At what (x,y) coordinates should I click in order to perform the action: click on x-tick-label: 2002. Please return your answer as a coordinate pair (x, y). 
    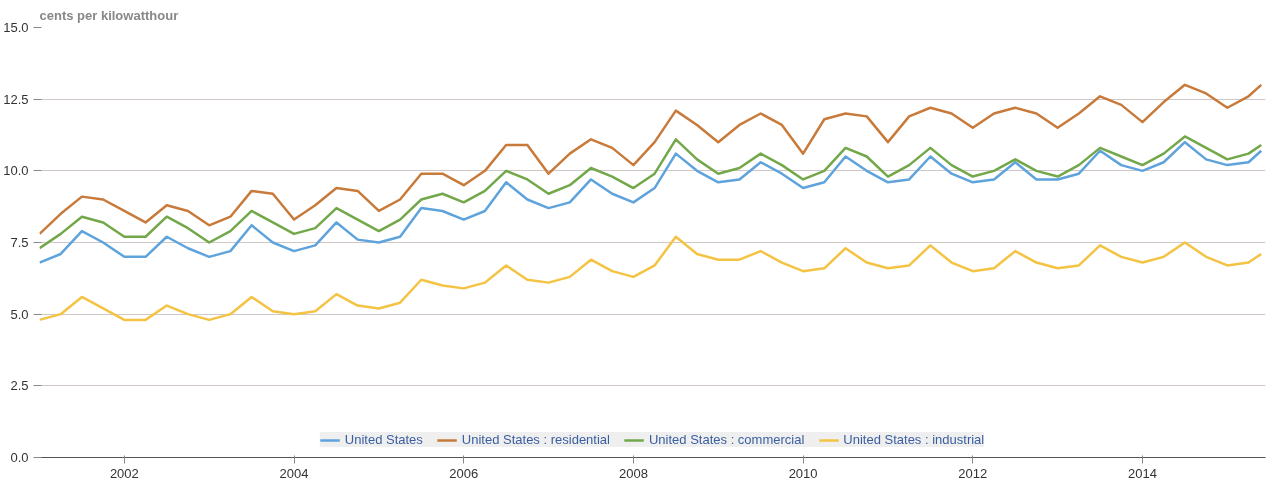
    Looking at the image, I should click on (124, 473).